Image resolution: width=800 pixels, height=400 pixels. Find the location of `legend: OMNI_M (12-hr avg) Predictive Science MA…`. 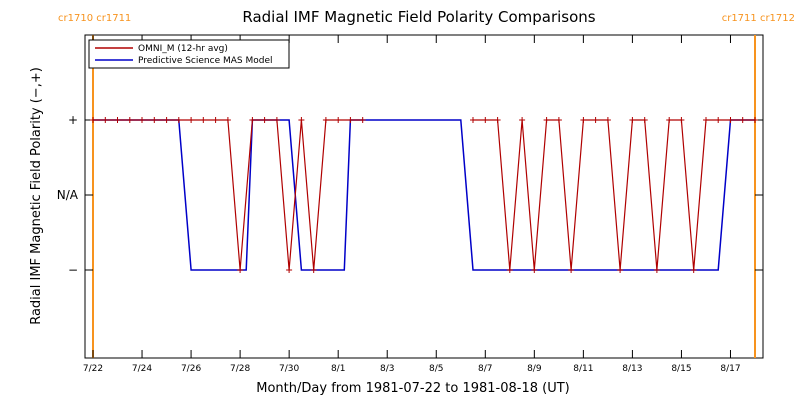

legend: OMNI_M (12-hr avg) Predictive Science MA… is located at coordinates (189, 54).